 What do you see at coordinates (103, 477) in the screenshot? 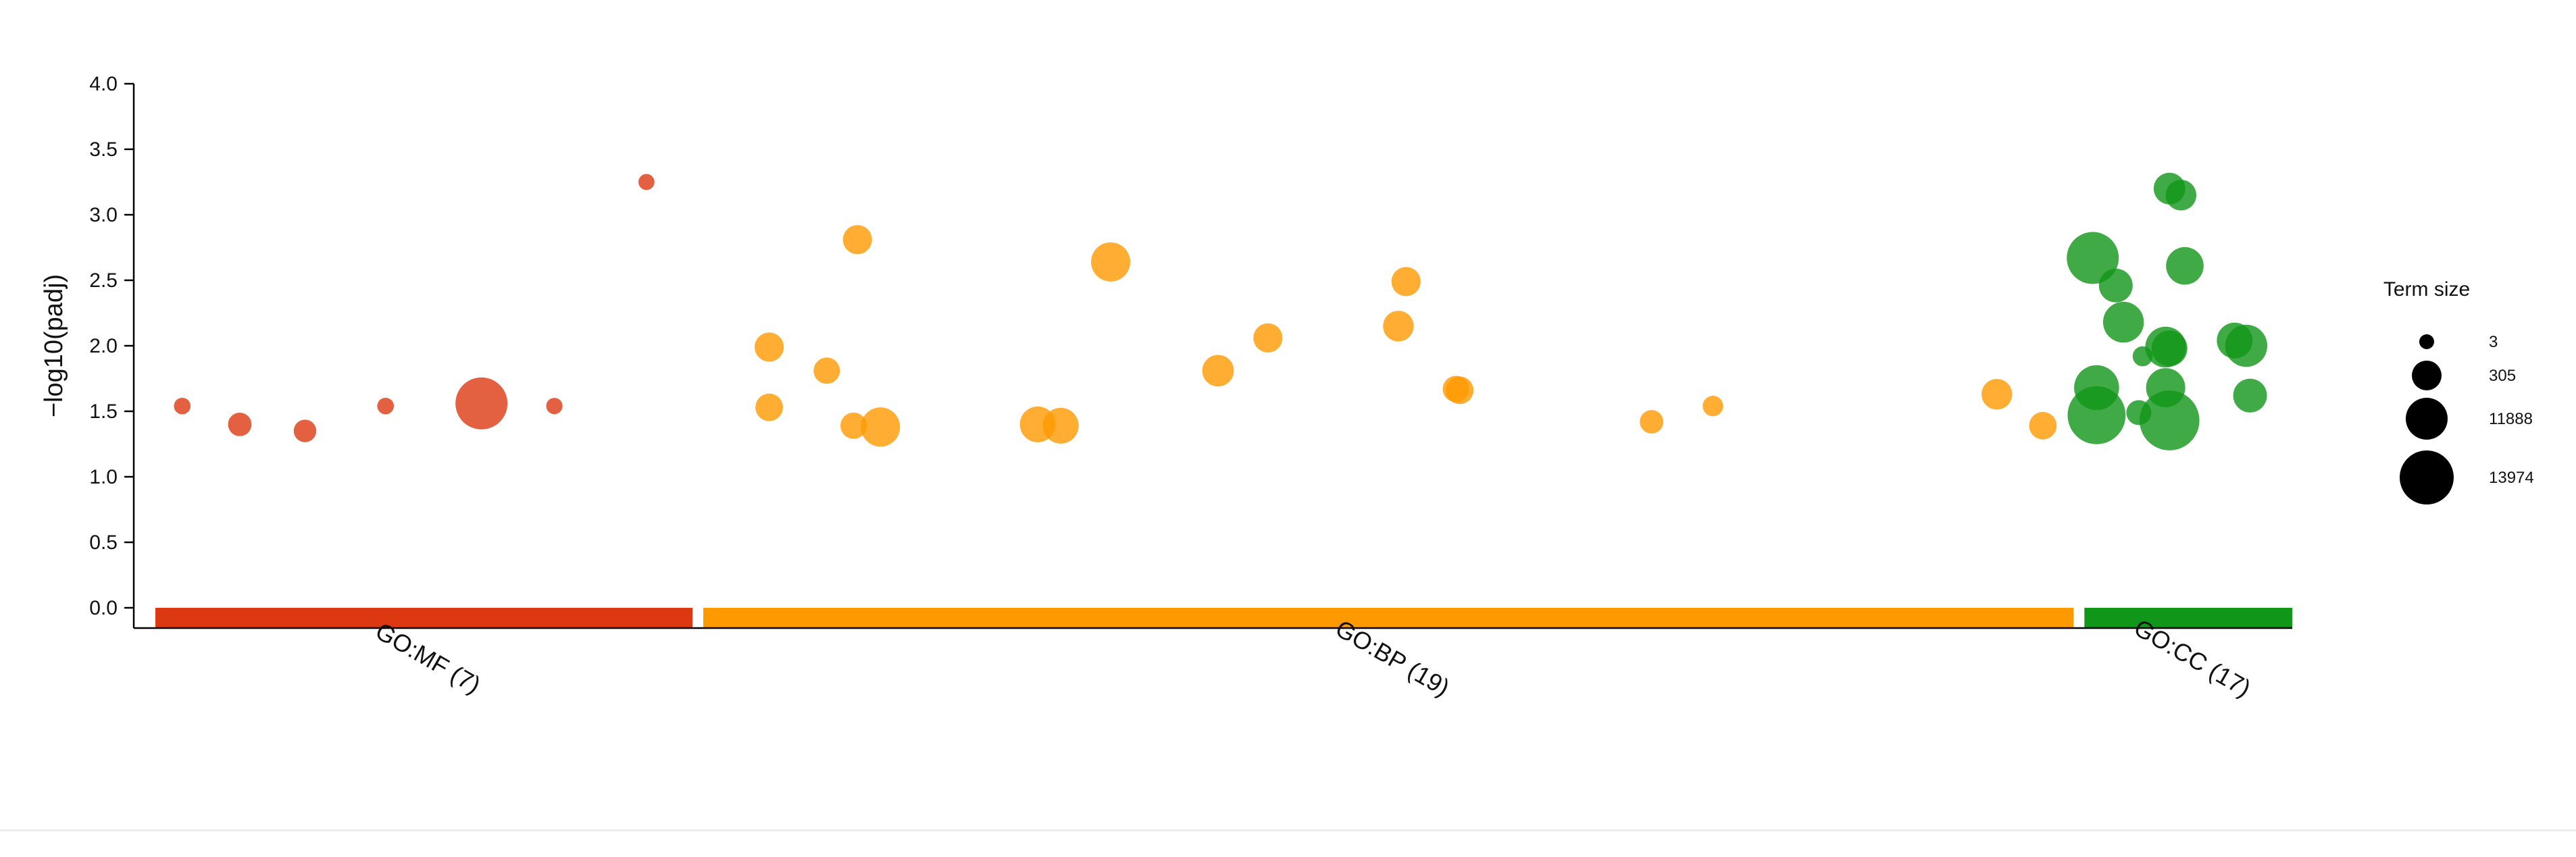
I see `y-tick-label: 1.0` at bounding box center [103, 477].